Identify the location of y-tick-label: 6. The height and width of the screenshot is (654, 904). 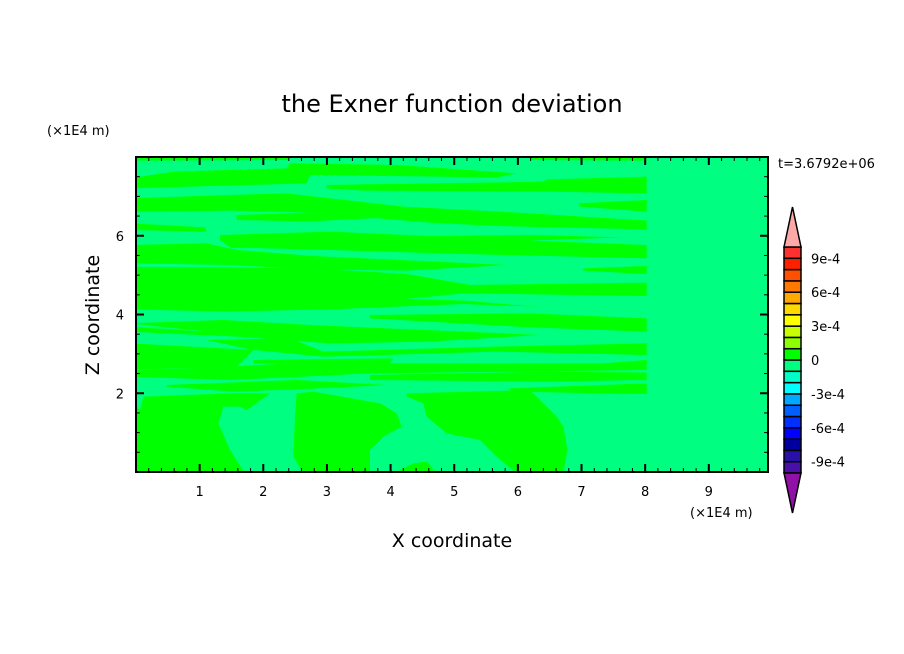
(120, 237).